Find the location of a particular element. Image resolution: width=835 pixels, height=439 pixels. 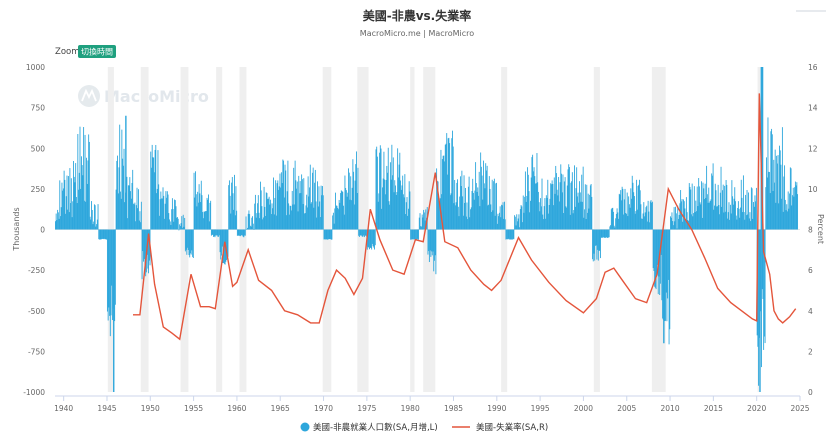

zoom-button-label: 切換時間 is located at coordinates (97, 52).